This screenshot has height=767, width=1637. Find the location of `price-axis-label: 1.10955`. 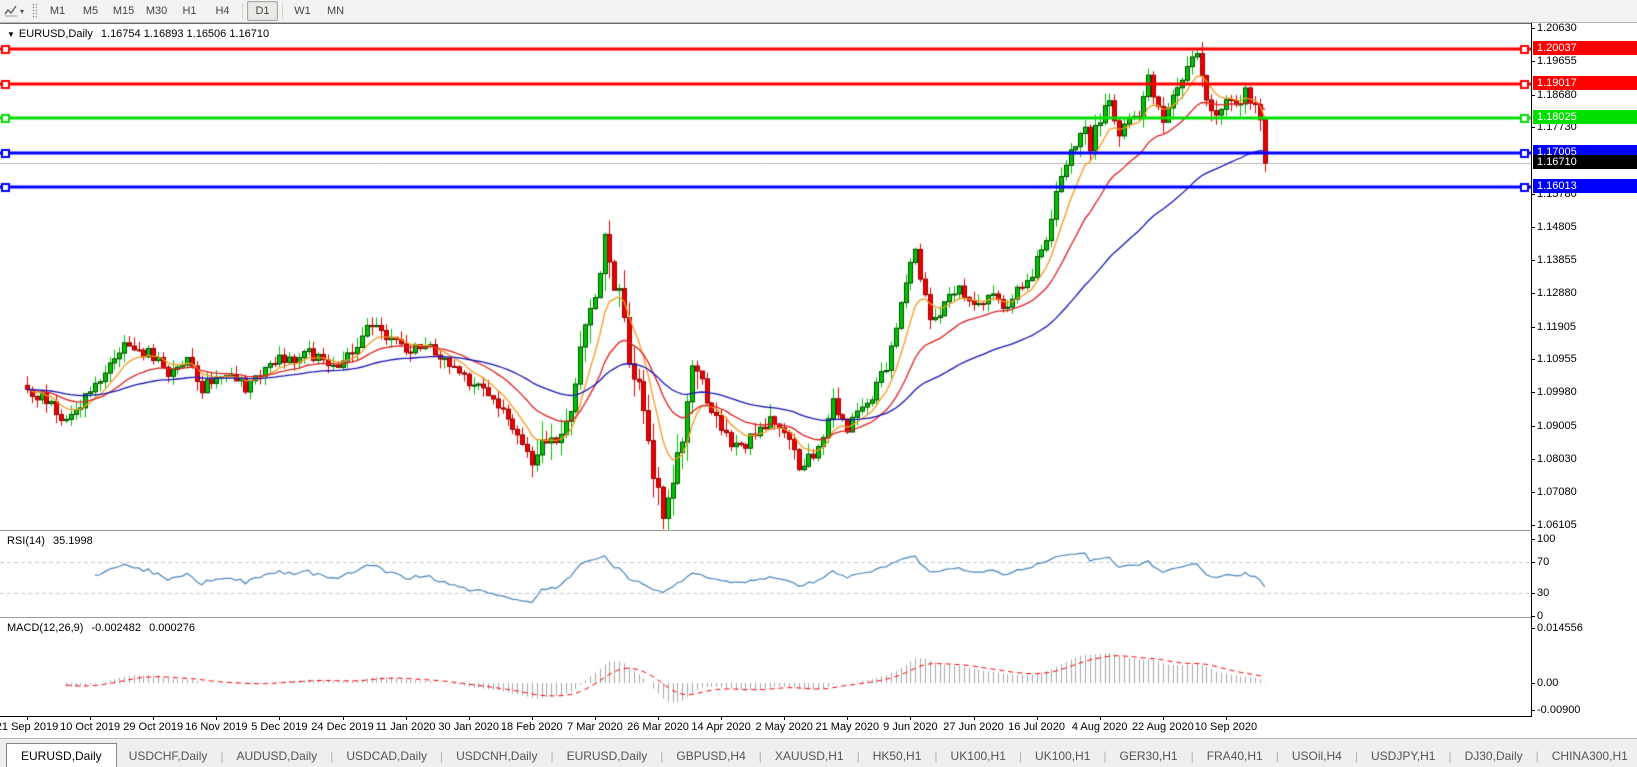

price-axis-label: 1.10955 is located at coordinates (1557, 359).